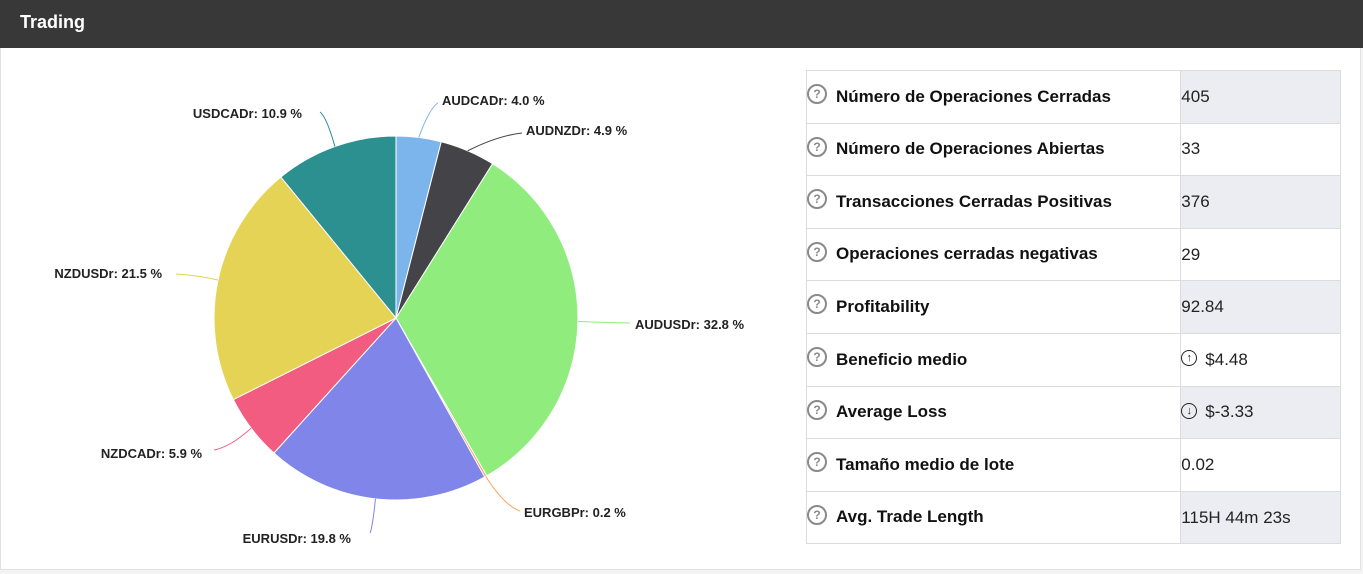 This screenshot has height=574, width=1363. Describe the element at coordinates (1073, 518) in the screenshot. I see `stat-row-average-trade-length: ? Avg. Trade Length 115H 44m 23s` at that location.